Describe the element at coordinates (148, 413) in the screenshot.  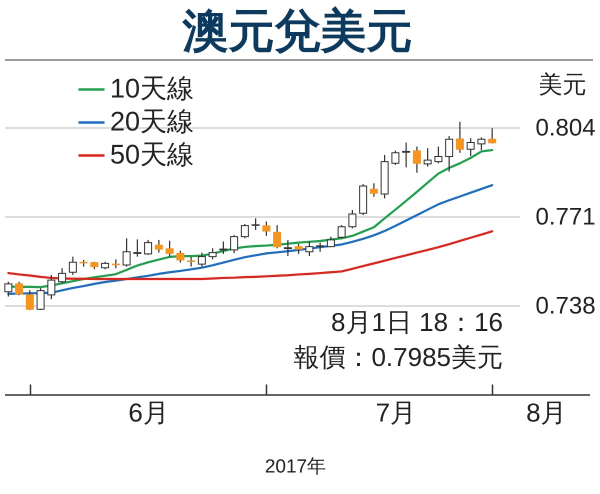
I see `x-tick-label: 6月` at that location.